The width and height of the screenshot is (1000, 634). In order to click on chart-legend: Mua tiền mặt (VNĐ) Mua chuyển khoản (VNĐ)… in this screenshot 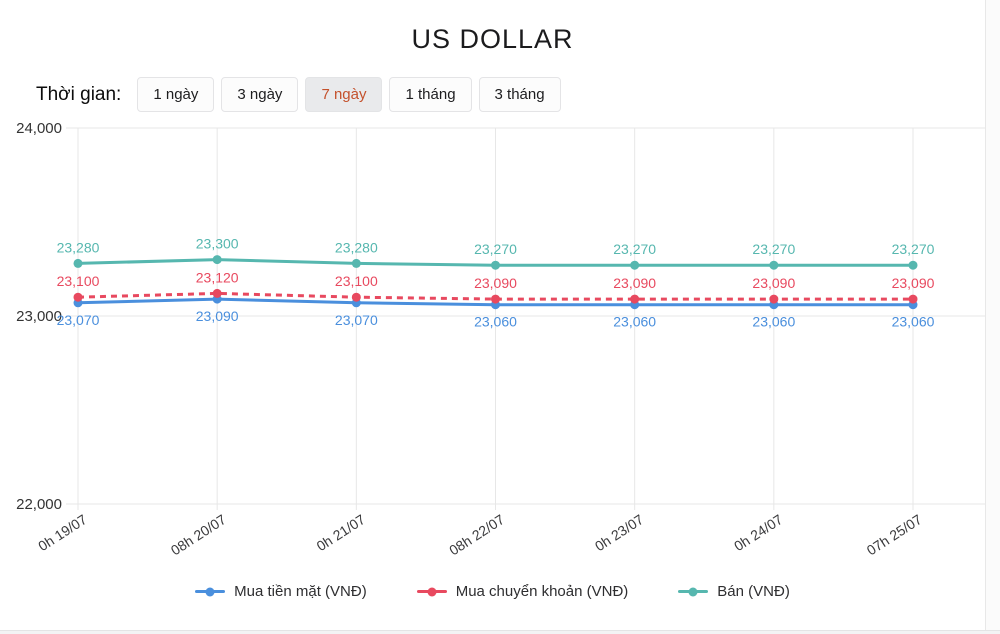, I will do `click(492, 591)`.